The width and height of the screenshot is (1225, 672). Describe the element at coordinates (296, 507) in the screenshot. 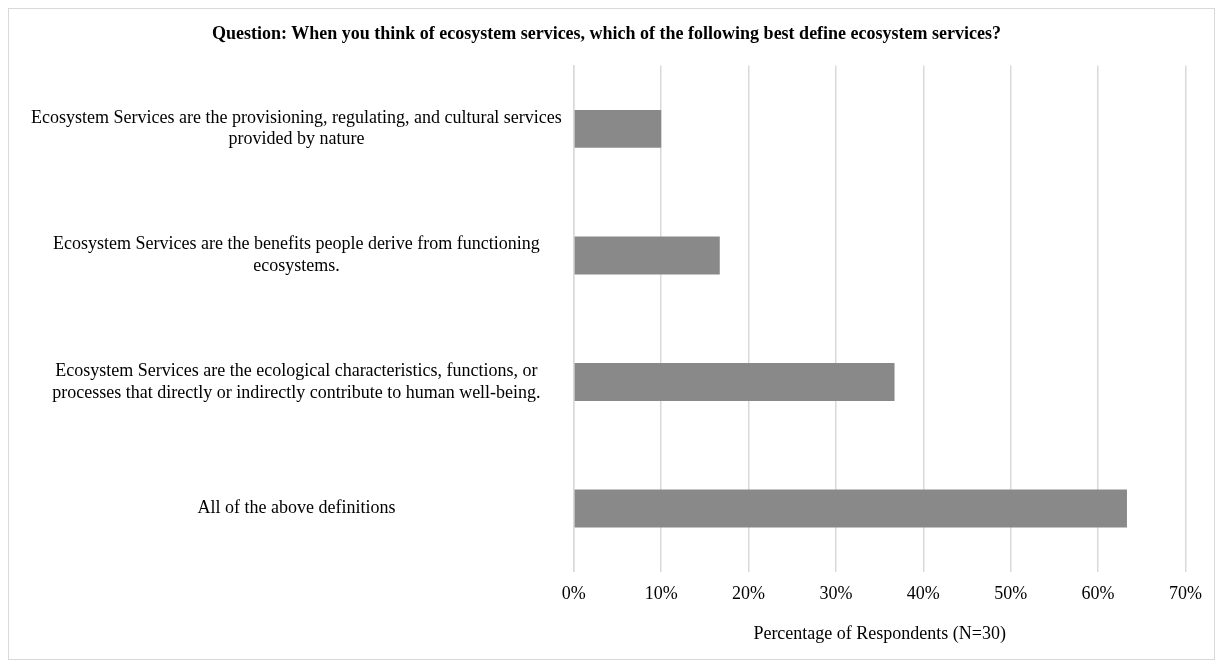

I see `y-tick-label: All of the above definitions` at that location.